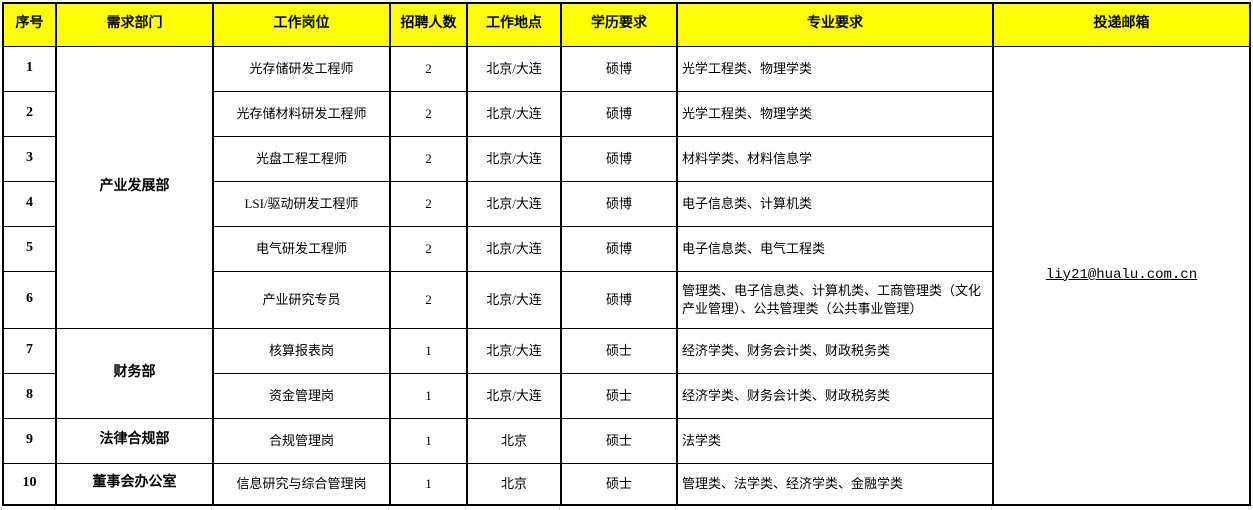  What do you see at coordinates (29, 440) in the screenshot?
I see `row-number-cell: 9` at bounding box center [29, 440].